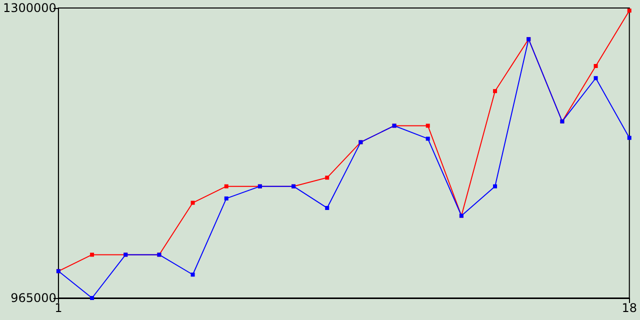  I want to click on y-tick-label: 965000, so click(33, 298).